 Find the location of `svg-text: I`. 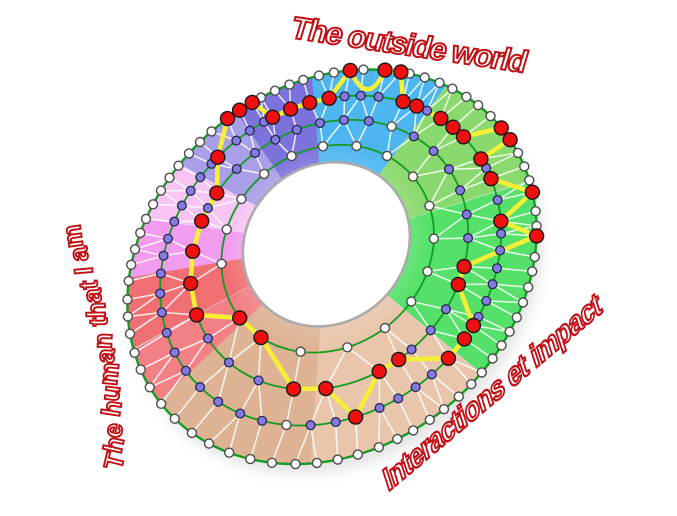

svg-text: I is located at coordinates (83, 271).